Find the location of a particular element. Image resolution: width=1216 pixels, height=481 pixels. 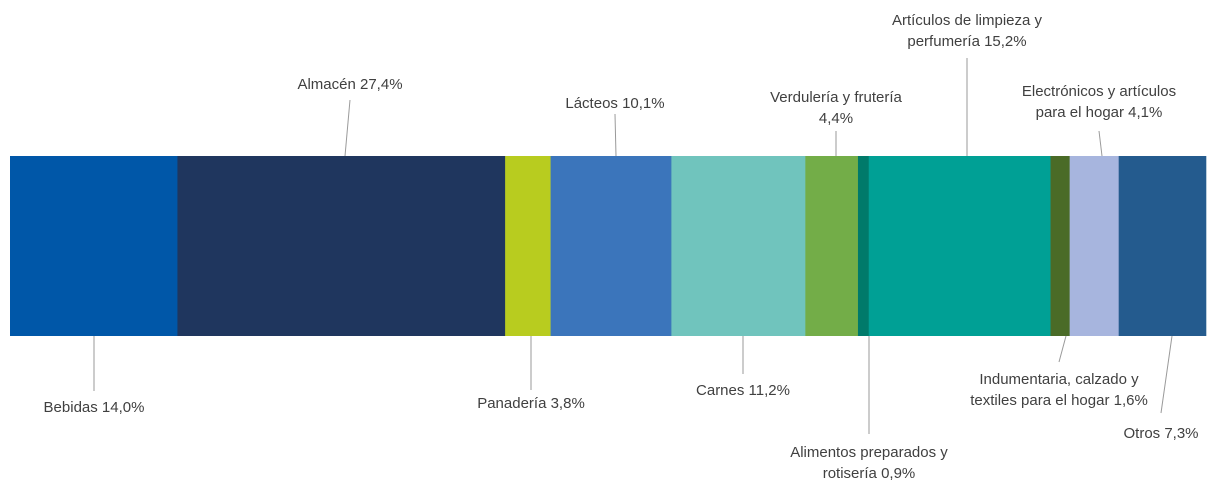

label-line: Bebidas 14,0% is located at coordinates (94, 407).